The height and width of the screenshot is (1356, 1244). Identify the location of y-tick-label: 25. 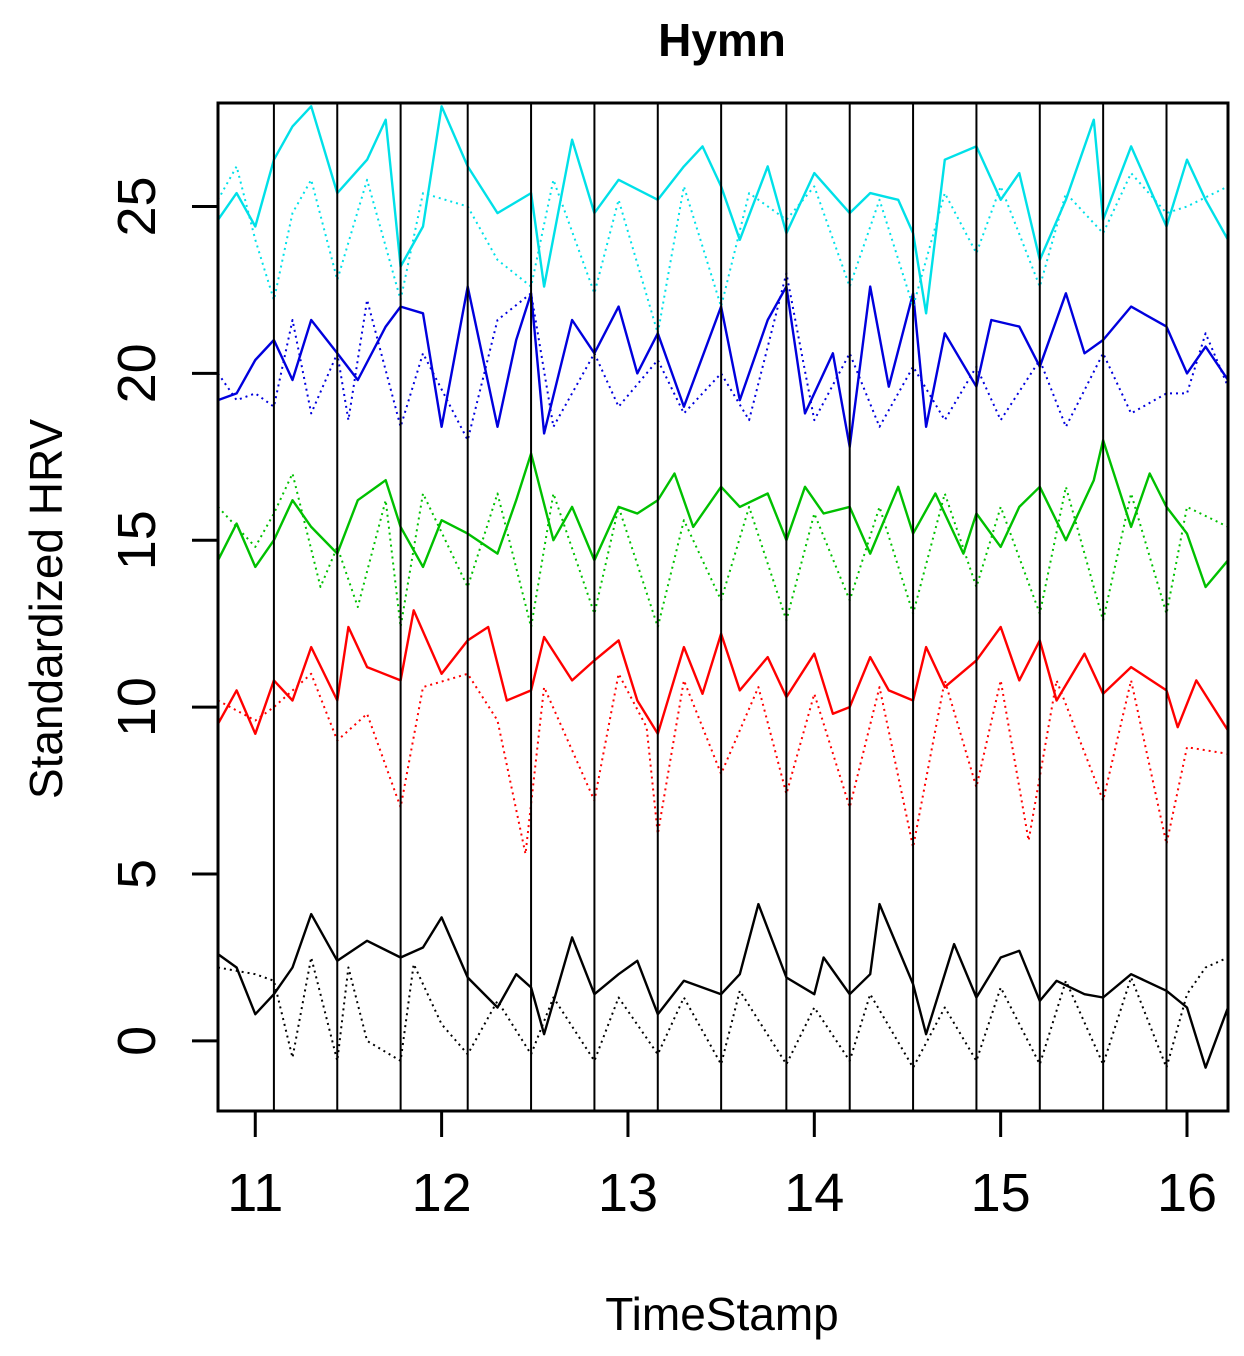
(137, 206).